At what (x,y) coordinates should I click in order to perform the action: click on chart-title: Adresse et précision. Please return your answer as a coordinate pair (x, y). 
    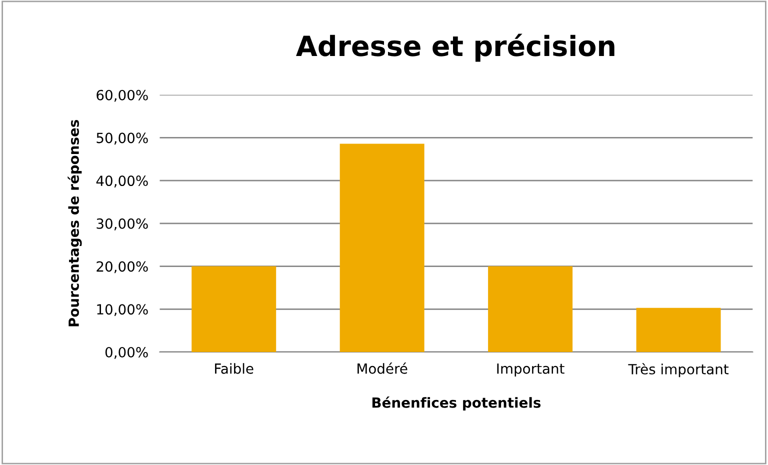
    Looking at the image, I should click on (455, 48).